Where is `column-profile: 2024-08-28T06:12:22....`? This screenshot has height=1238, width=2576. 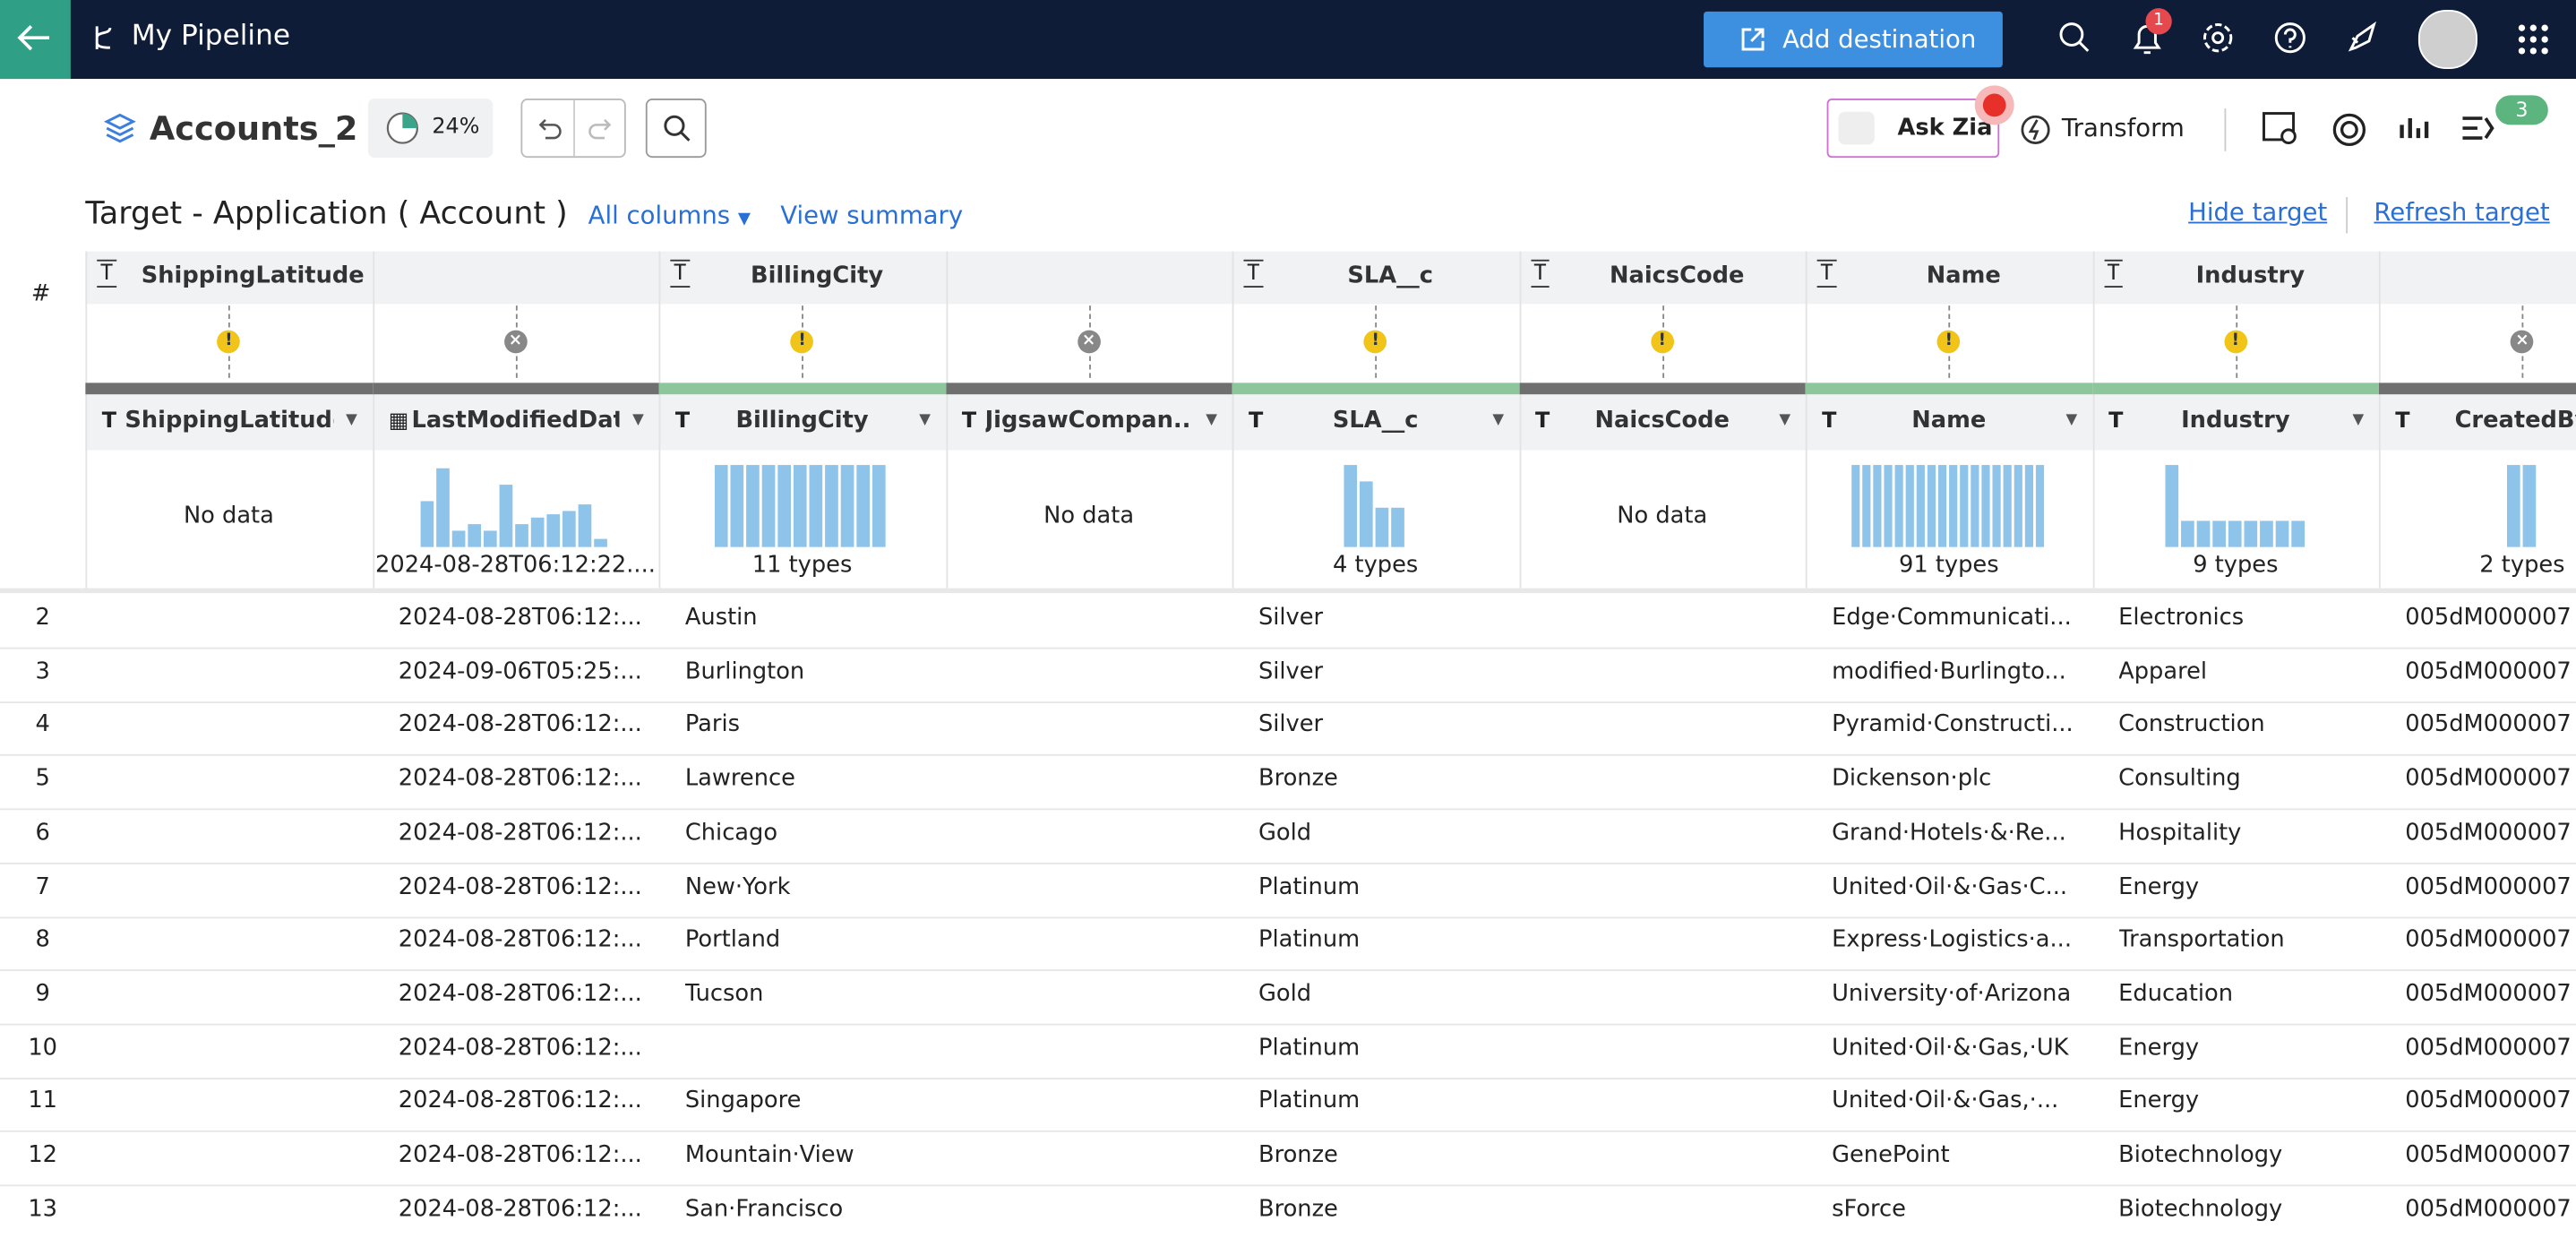
column-profile: 2024-08-28T06:12:22.... is located at coordinates (515, 565).